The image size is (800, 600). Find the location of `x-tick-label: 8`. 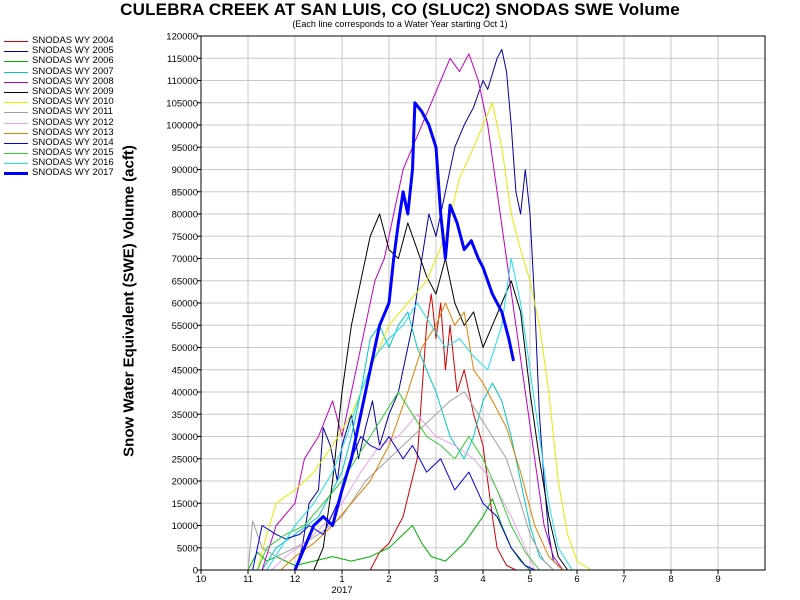

x-tick-label: 8 is located at coordinates (670, 579).